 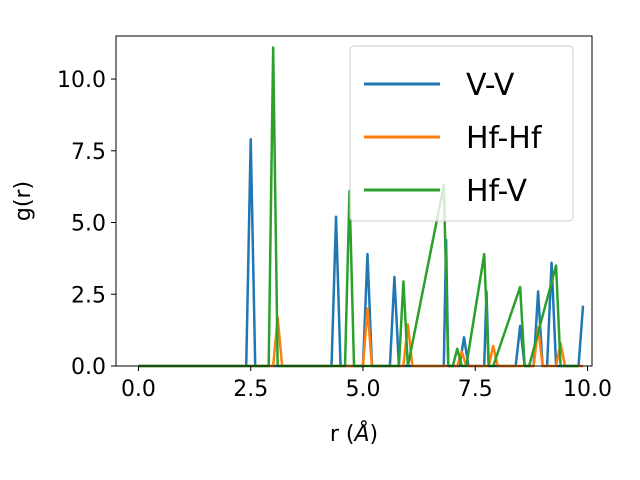 I want to click on legend-label: Hf-Hf, so click(x=504, y=138).